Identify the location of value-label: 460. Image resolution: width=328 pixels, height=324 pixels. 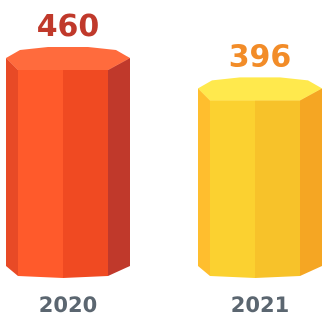
(68, 26).